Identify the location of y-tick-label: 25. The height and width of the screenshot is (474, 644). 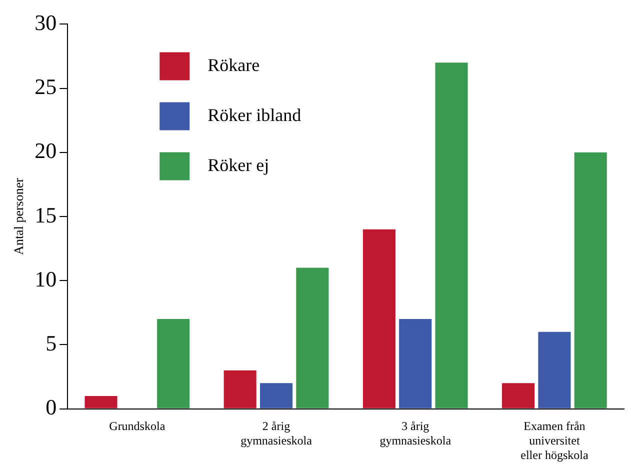
(45, 87).